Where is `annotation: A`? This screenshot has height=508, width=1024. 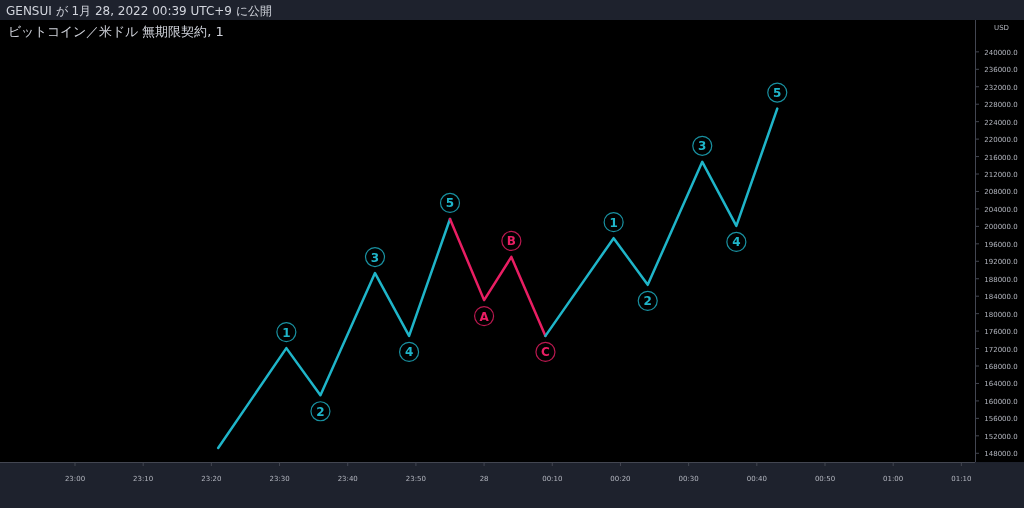 annotation: A is located at coordinates (484, 316).